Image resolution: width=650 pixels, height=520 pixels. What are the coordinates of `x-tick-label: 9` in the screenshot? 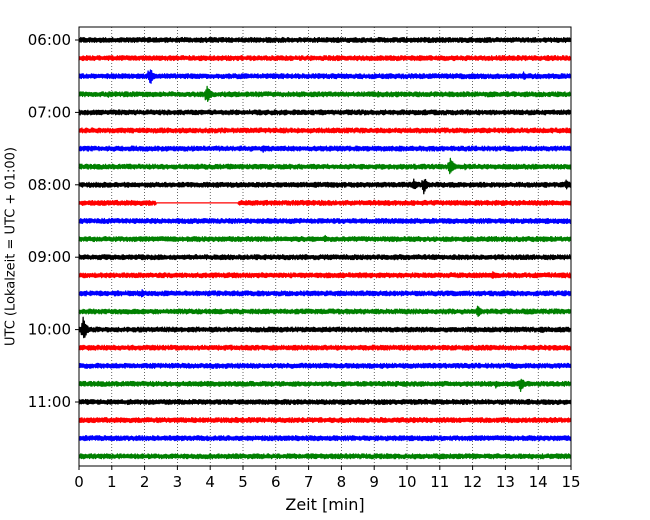 It's located at (374, 482).